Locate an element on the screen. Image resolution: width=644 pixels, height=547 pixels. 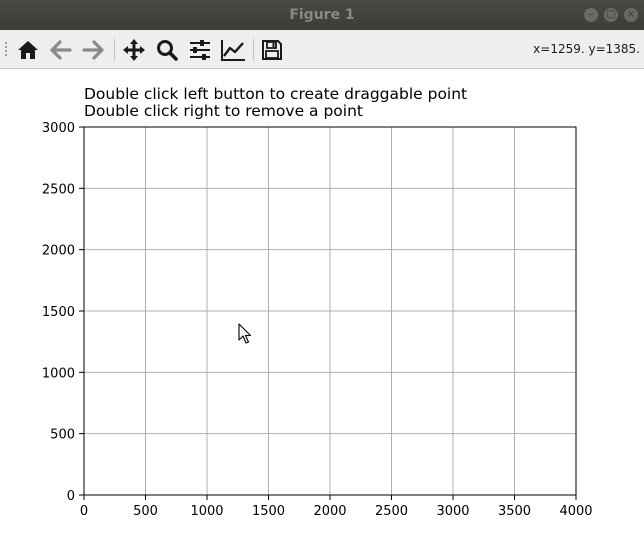
zoom-button is located at coordinates (167, 50).